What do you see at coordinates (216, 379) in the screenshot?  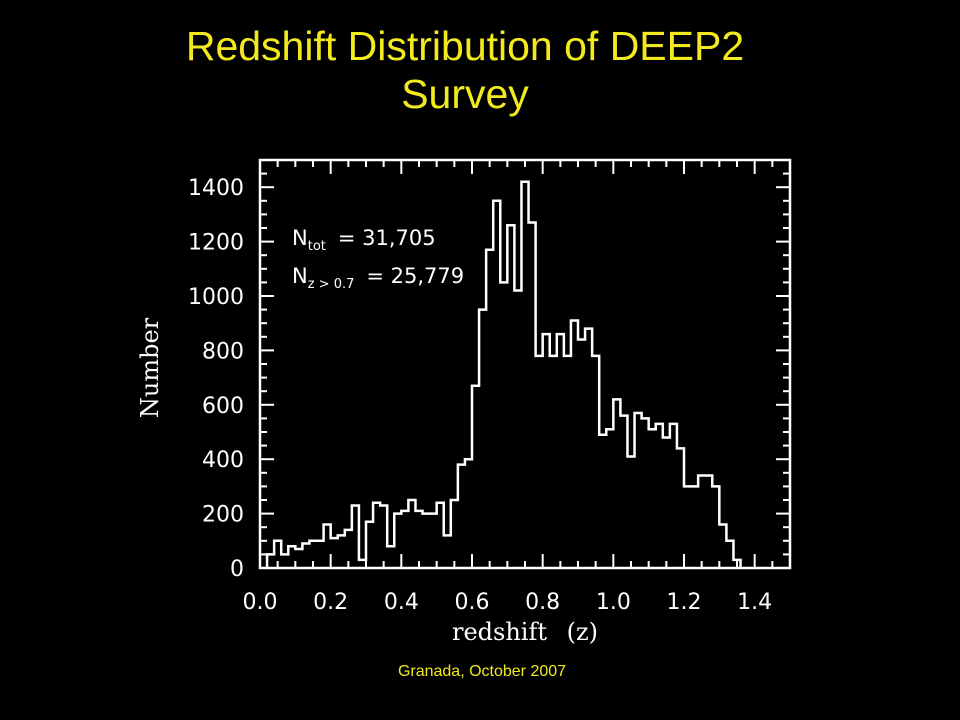 I see `y-tick-labels: 0 200 400 600 800 1000 1200 1400` at bounding box center [216, 379].